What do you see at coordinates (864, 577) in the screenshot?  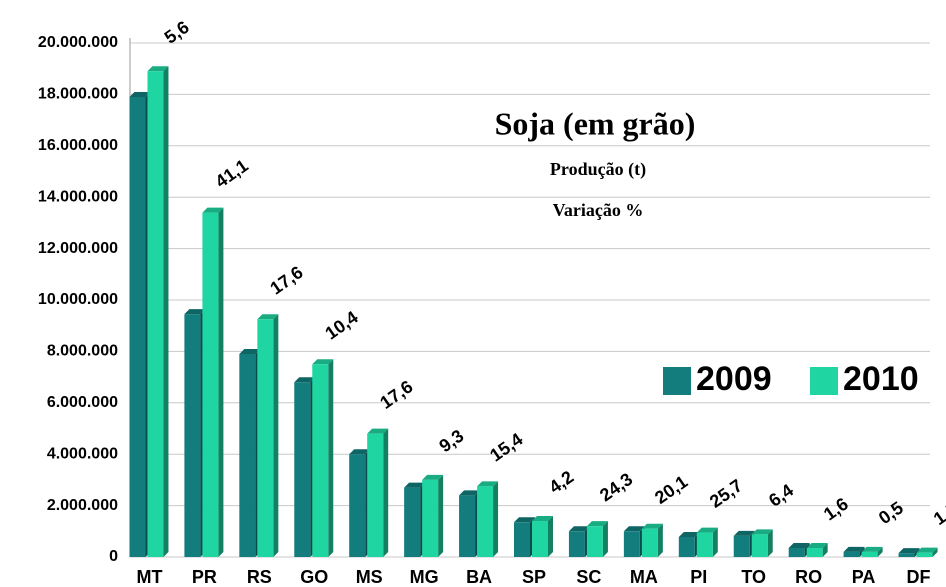 I see `x-tick-label: PA` at bounding box center [864, 577].